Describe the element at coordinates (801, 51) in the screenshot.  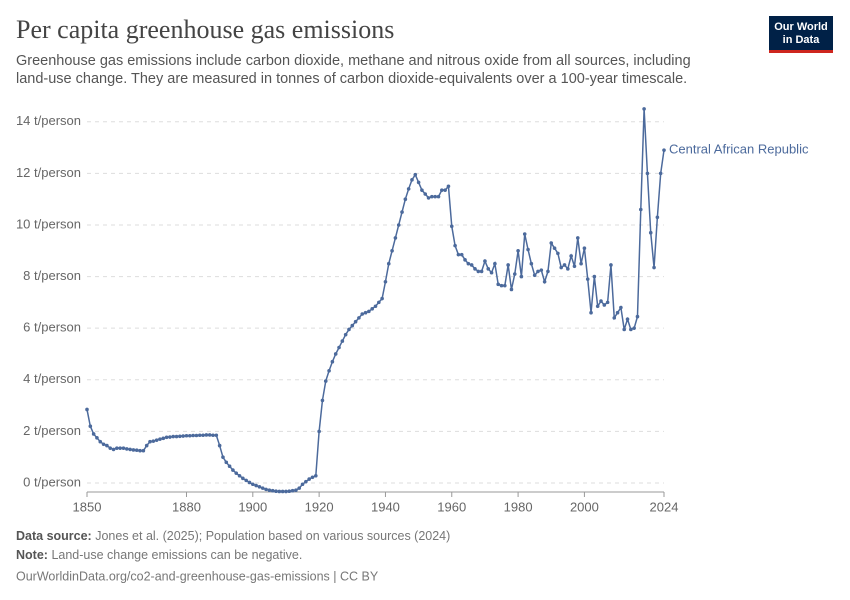
I see `logo-stripe` at that location.